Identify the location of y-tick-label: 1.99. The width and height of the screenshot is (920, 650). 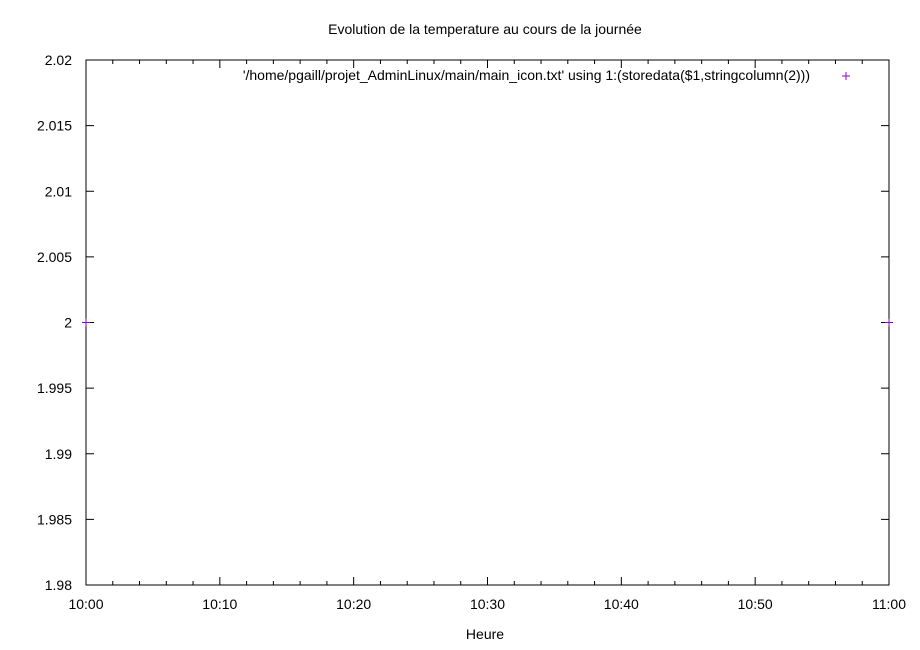
(58, 454).